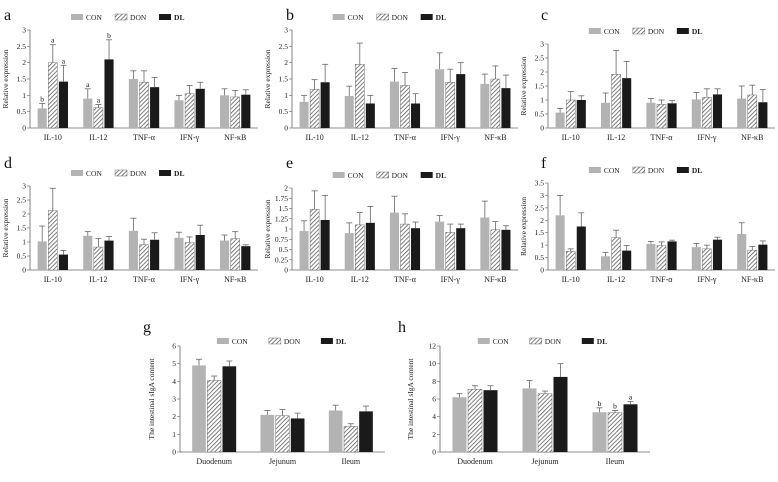  I want to click on y-tick-label: 1.75, so click(281, 198).